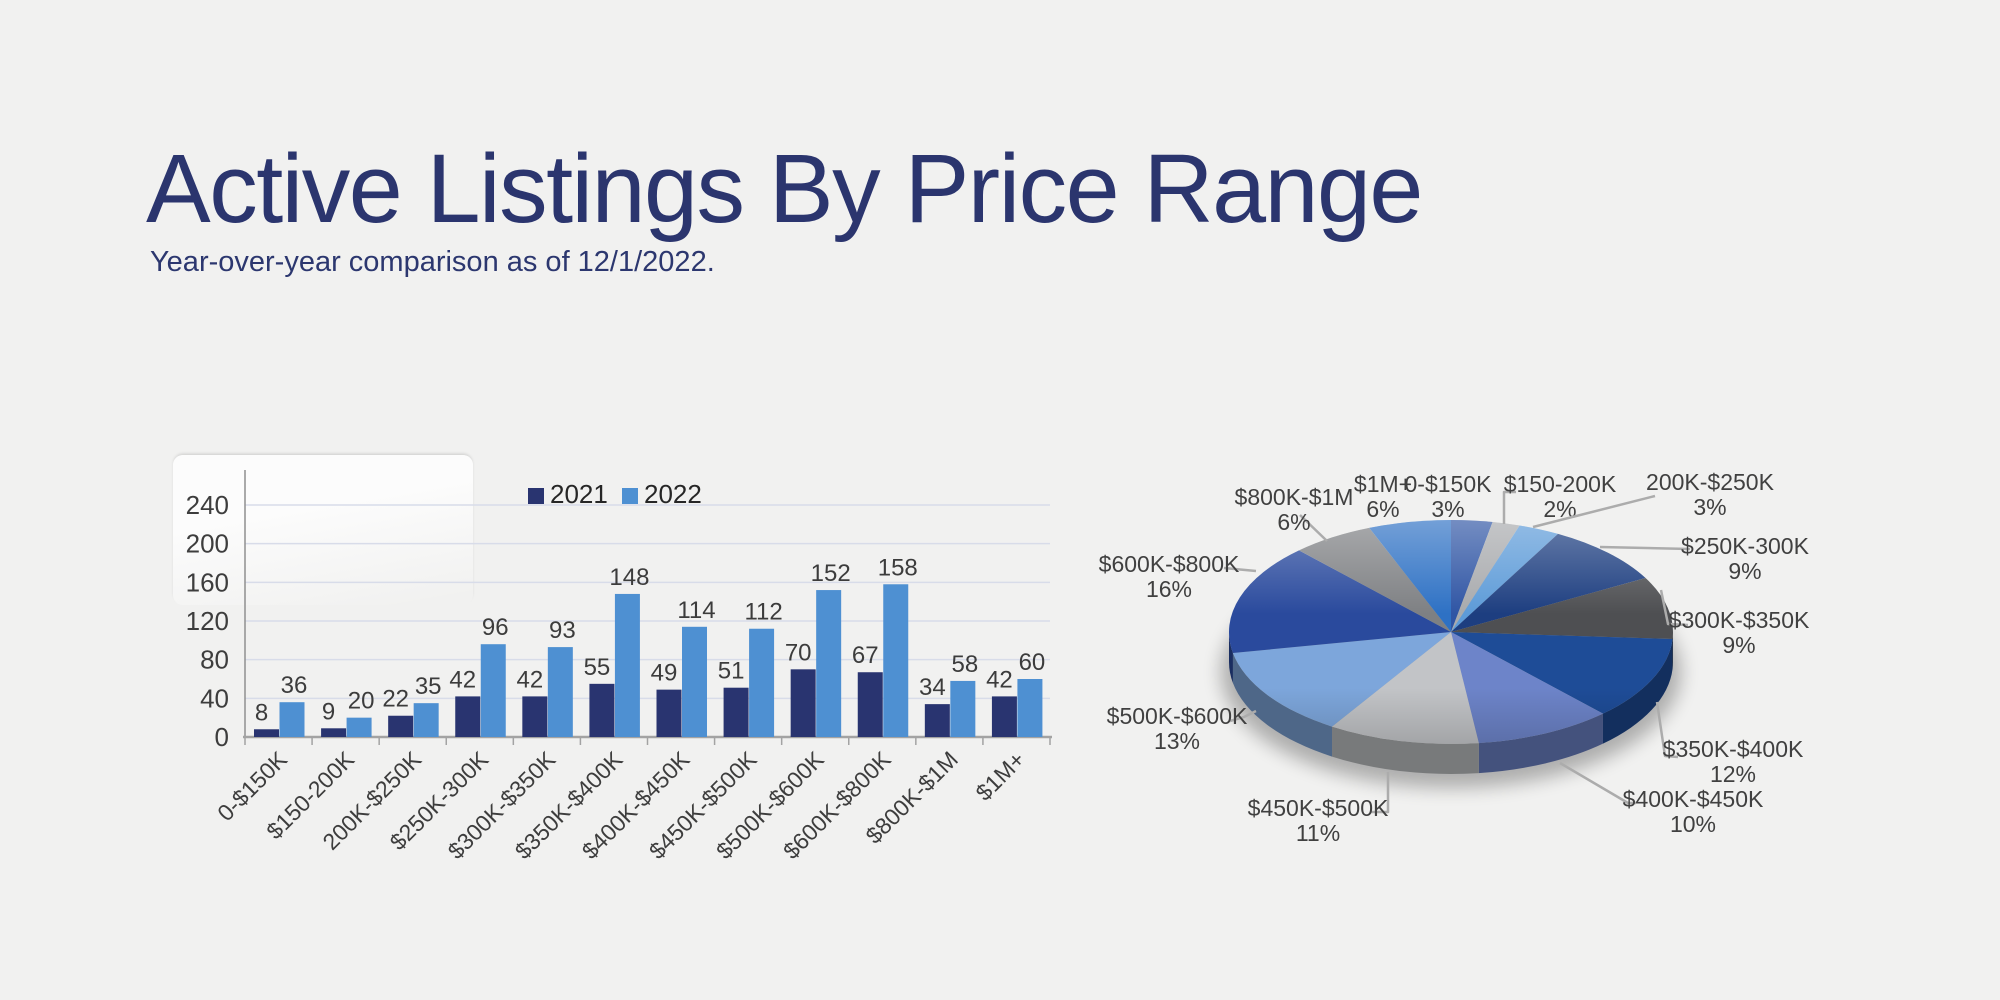  I want to click on bar-value-label: 158, so click(898, 567).